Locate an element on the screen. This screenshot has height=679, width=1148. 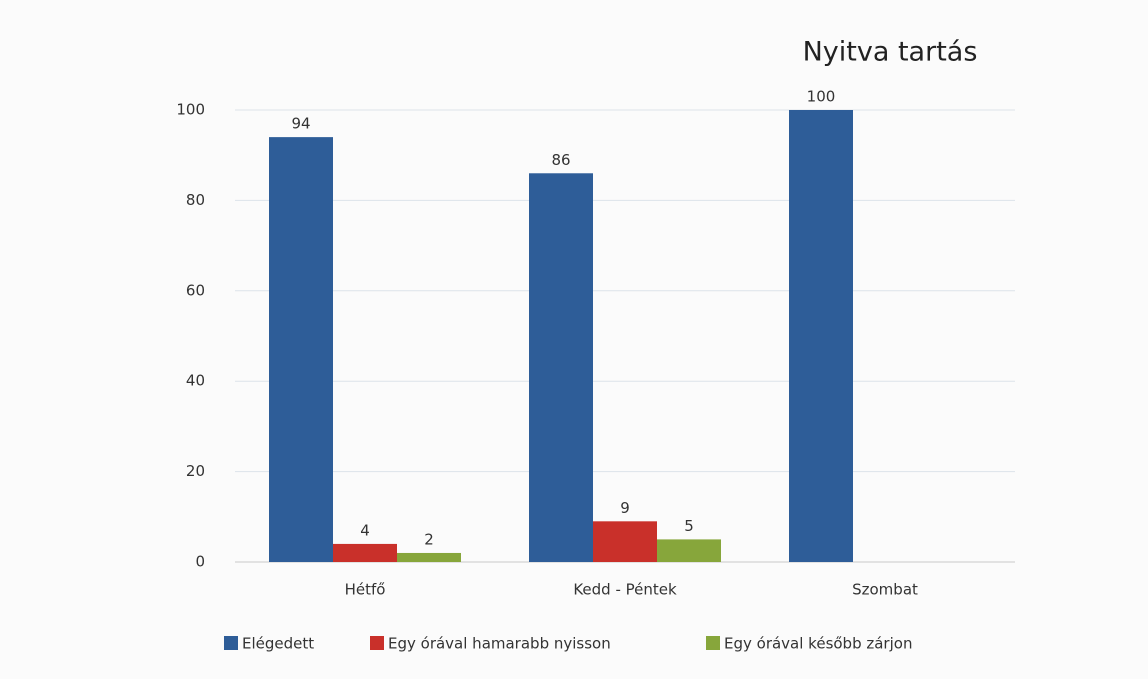
value-label: 86 is located at coordinates (560, 160).